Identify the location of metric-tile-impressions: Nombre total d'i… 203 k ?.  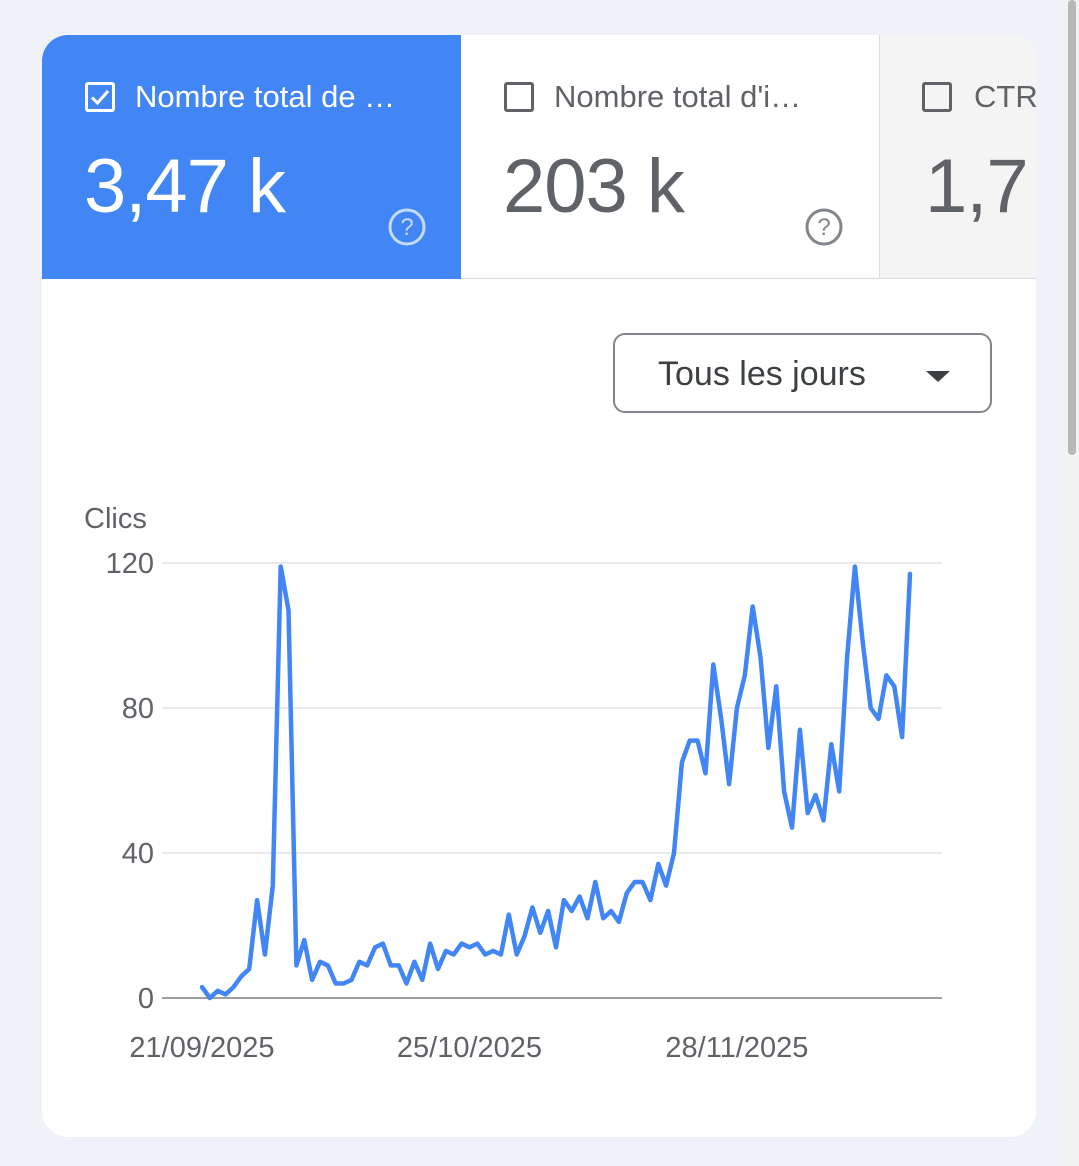
(670, 157).